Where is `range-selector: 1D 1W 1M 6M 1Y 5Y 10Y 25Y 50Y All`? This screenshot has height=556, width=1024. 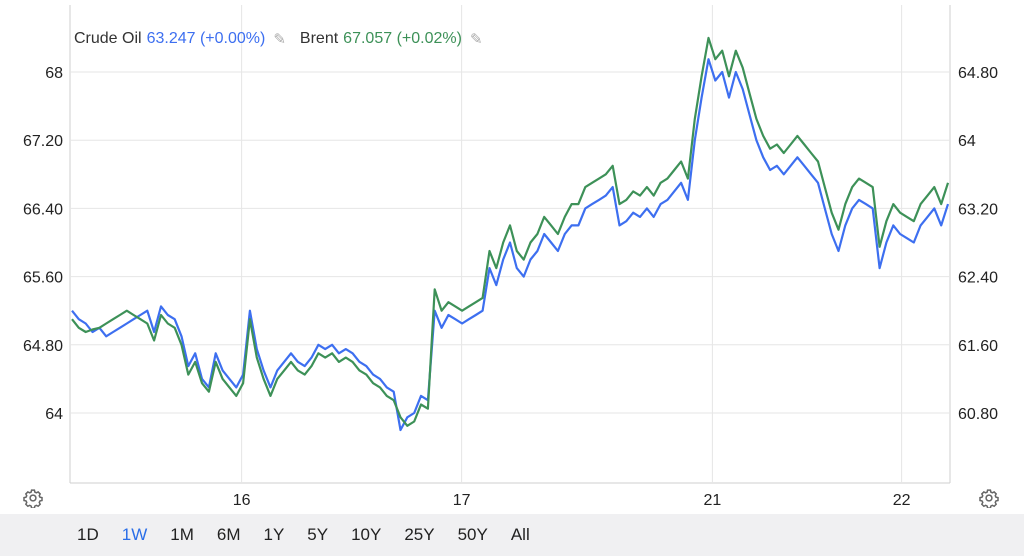 range-selector: 1D 1W 1M 6M 1Y 5Y 10Y 25Y 50Y All is located at coordinates (512, 535).